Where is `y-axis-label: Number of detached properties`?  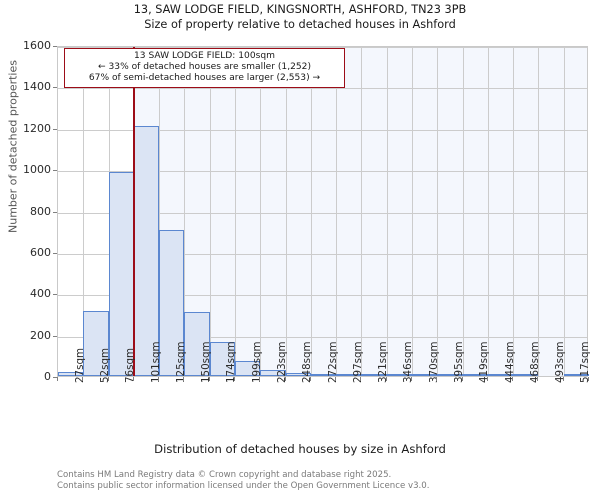
y-axis-label: Number of detached properties is located at coordinates (13, 146).